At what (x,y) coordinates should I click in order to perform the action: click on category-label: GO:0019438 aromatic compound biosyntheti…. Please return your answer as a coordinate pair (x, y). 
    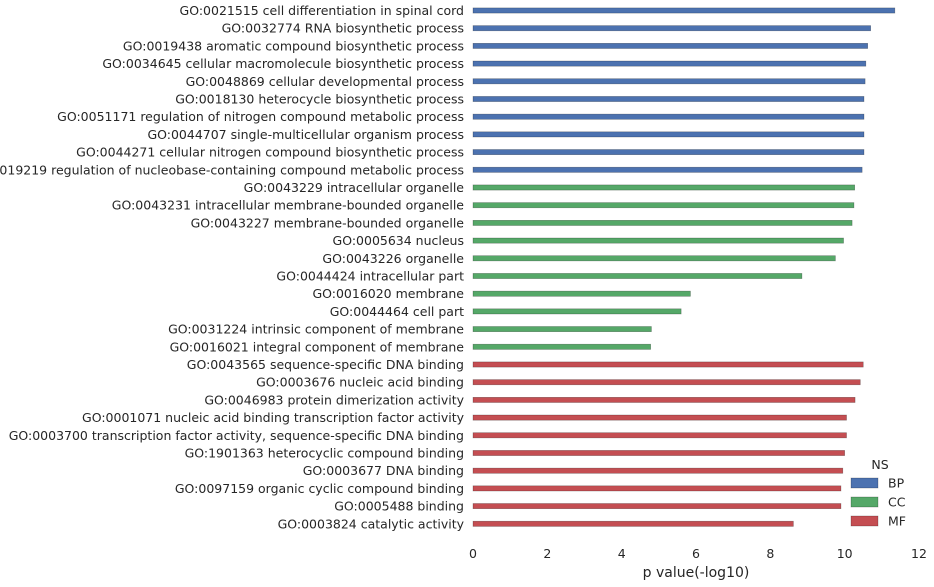
    Looking at the image, I should click on (293, 45).